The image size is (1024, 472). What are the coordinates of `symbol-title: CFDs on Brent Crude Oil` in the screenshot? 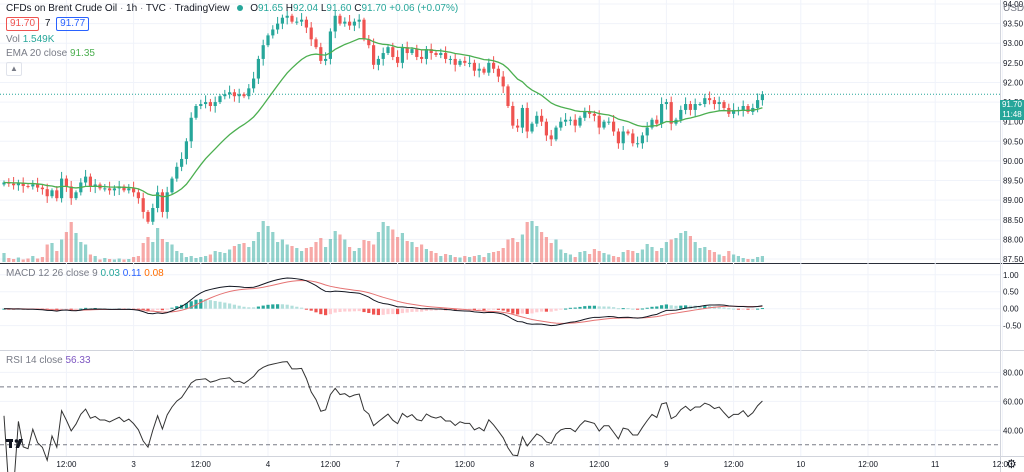 It's located at (62, 8).